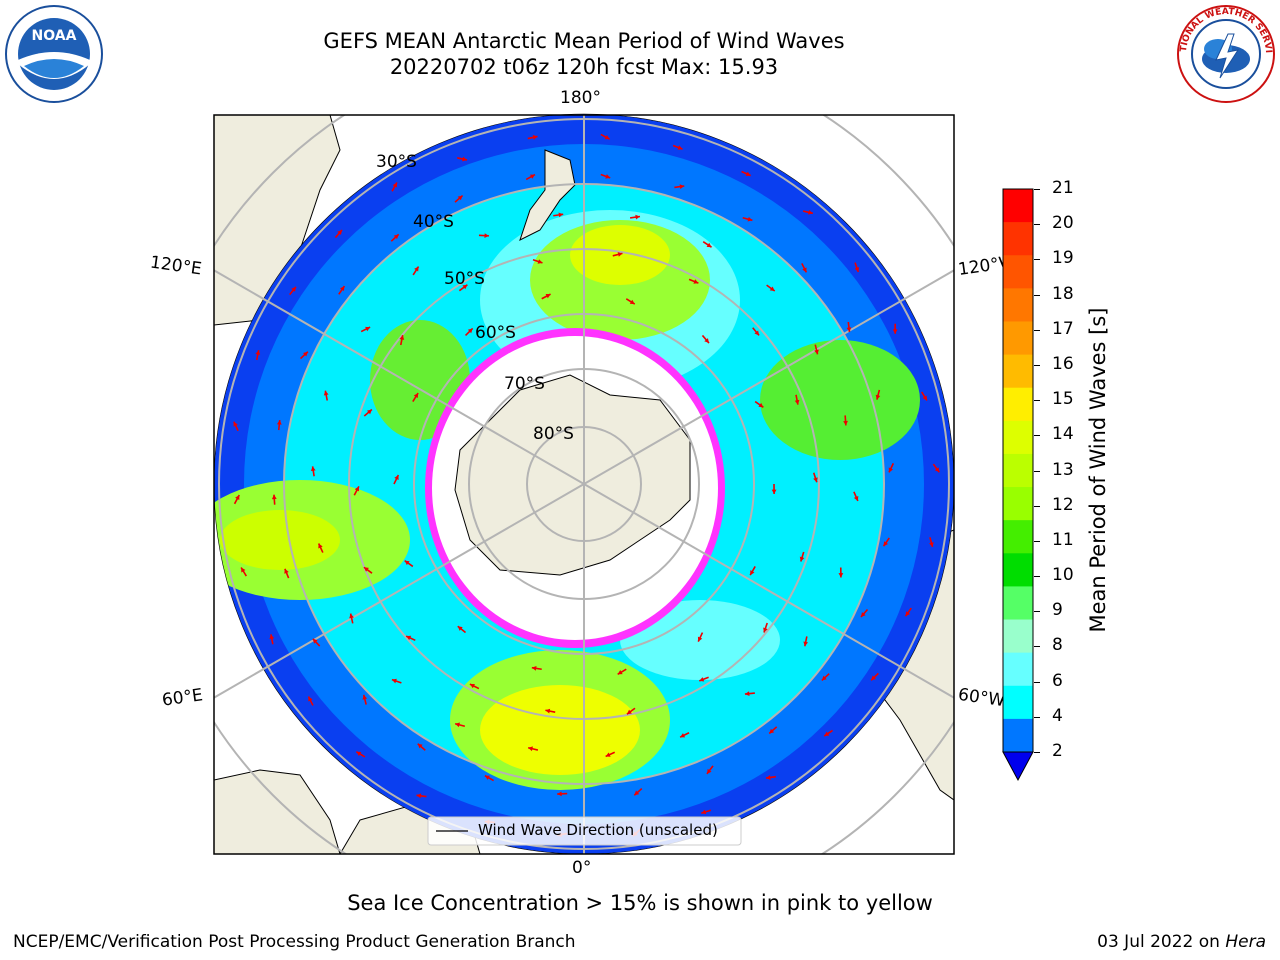 The image size is (1280, 960). I want to click on lat-label-60s: 60°S, so click(495, 333).